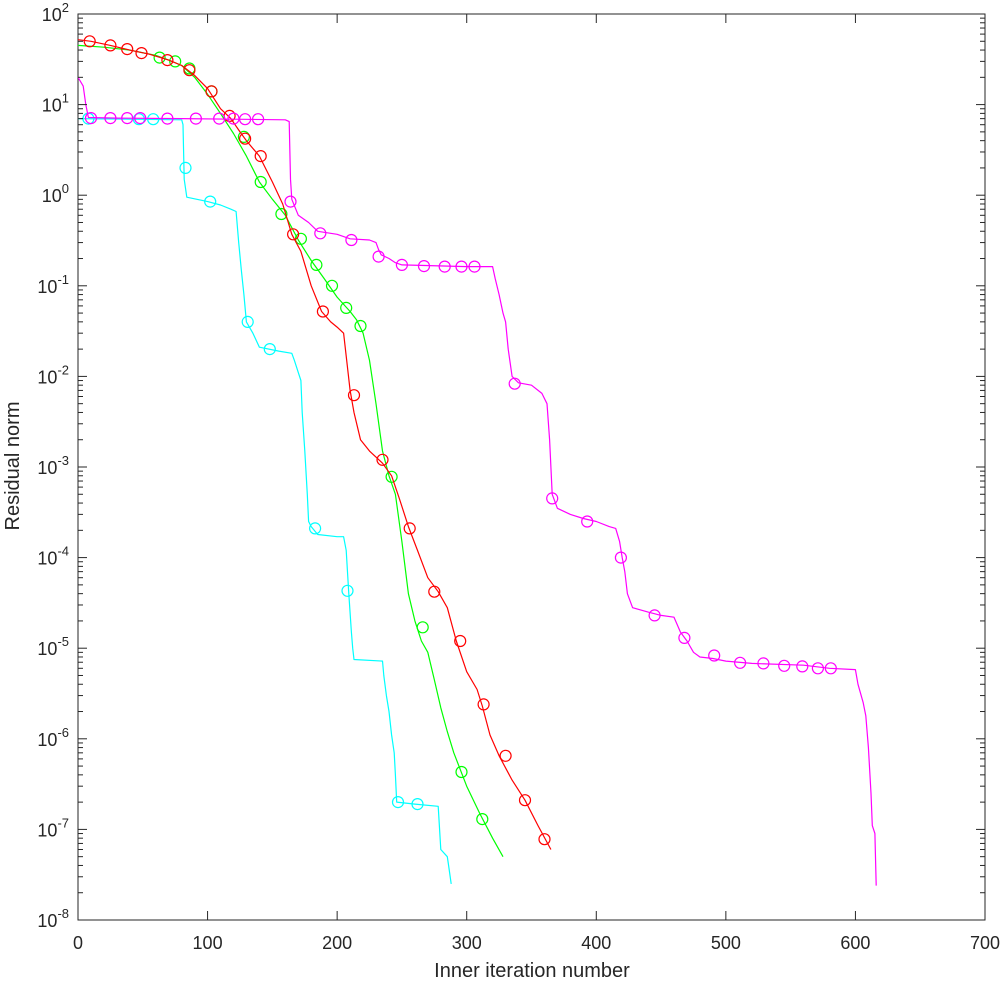 This screenshot has width=1003, height=982. What do you see at coordinates (78, 943) in the screenshot?
I see `x-tick-label: 0` at bounding box center [78, 943].